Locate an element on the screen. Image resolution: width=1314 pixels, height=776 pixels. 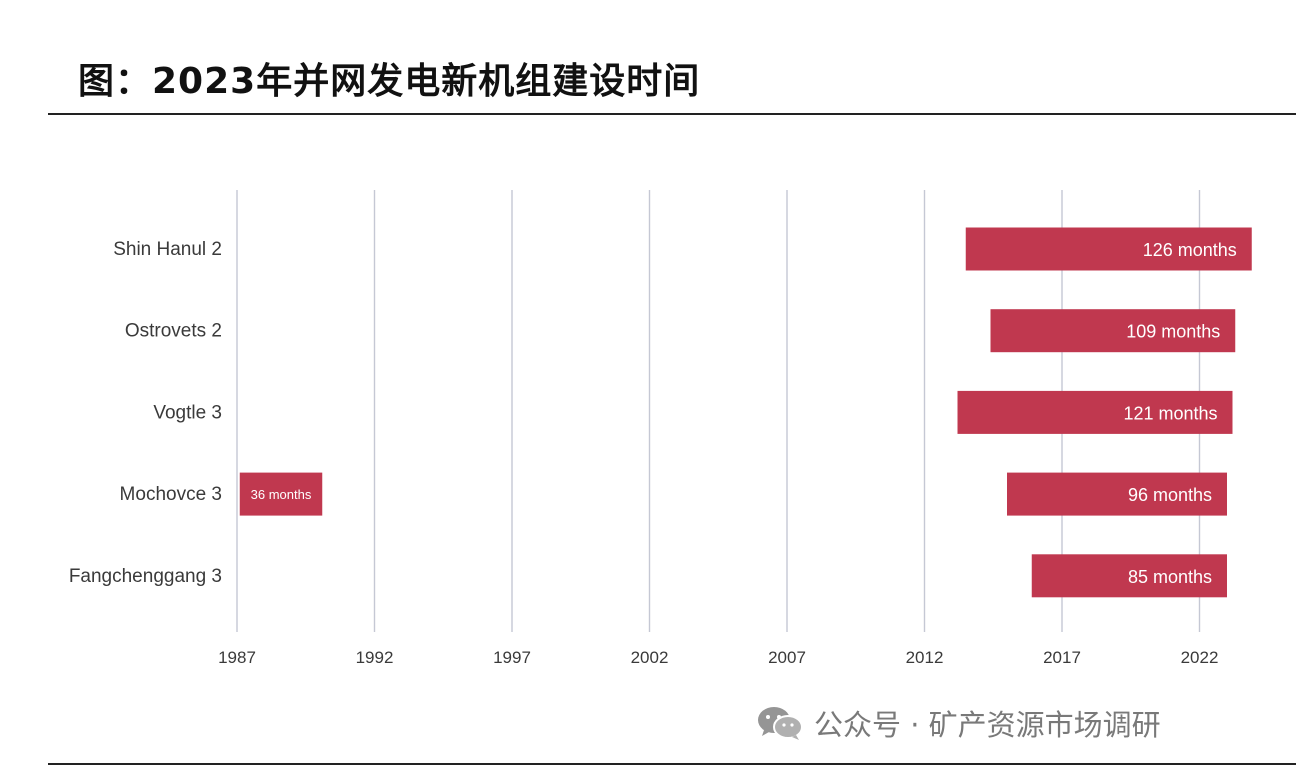
top-rule is located at coordinates (672, 114).